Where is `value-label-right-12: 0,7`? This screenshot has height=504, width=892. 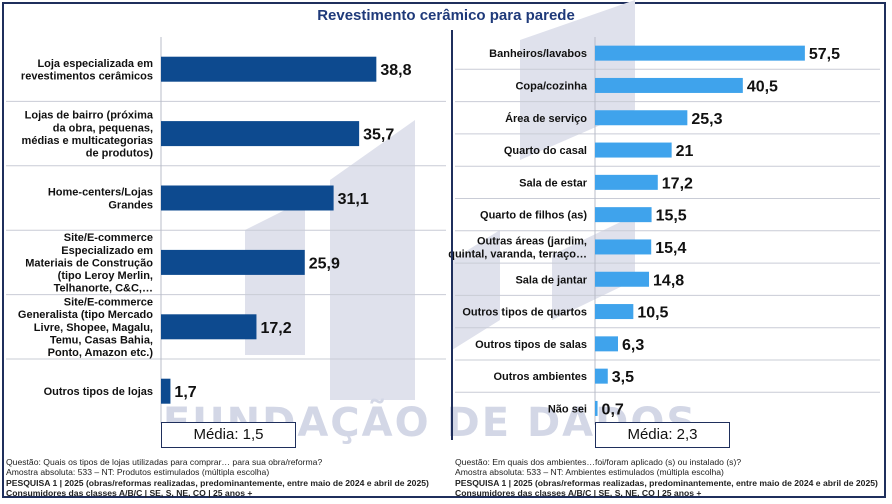
value-label-right-12: 0,7 is located at coordinates (613, 409).